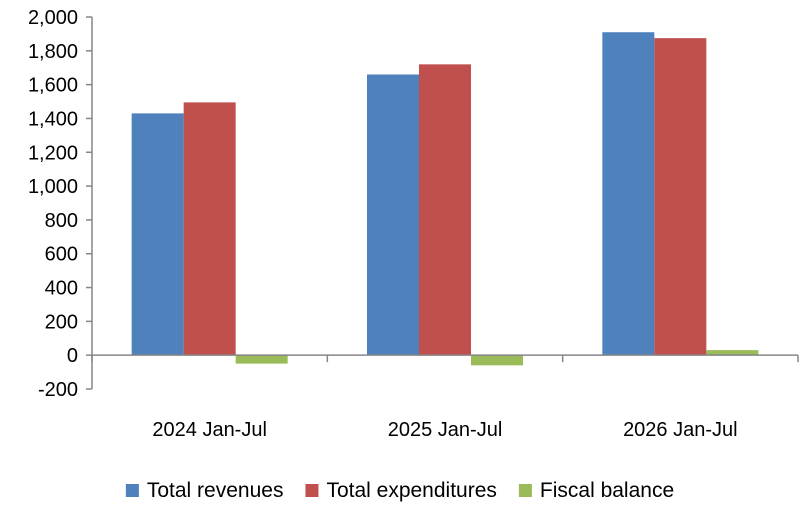 The width and height of the screenshot is (800, 515). I want to click on y-tick-label: 0, so click(72, 356).